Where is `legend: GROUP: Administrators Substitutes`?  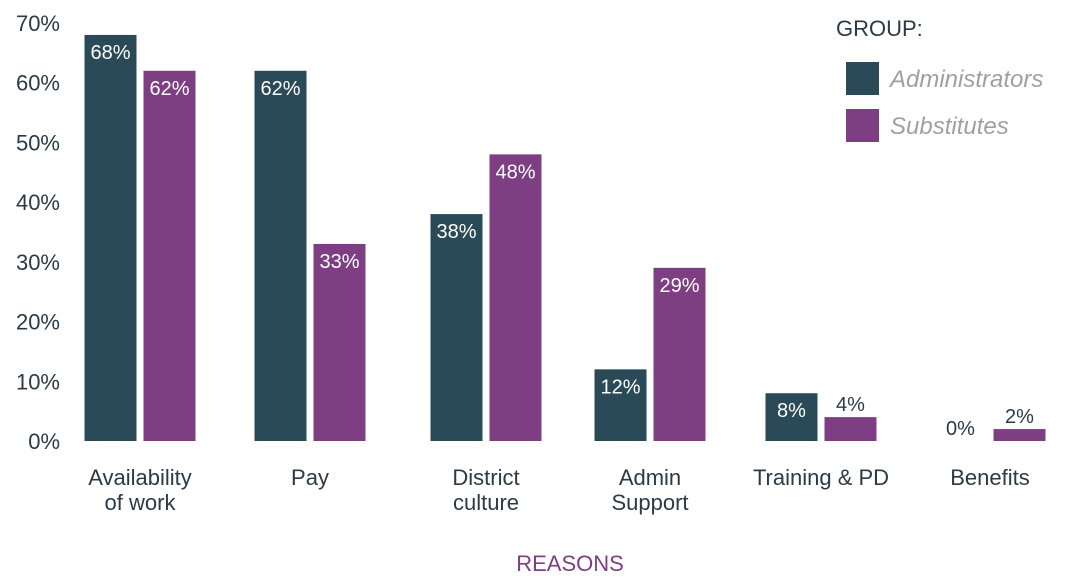 legend: GROUP: Administrators Substitutes is located at coordinates (939, 79).